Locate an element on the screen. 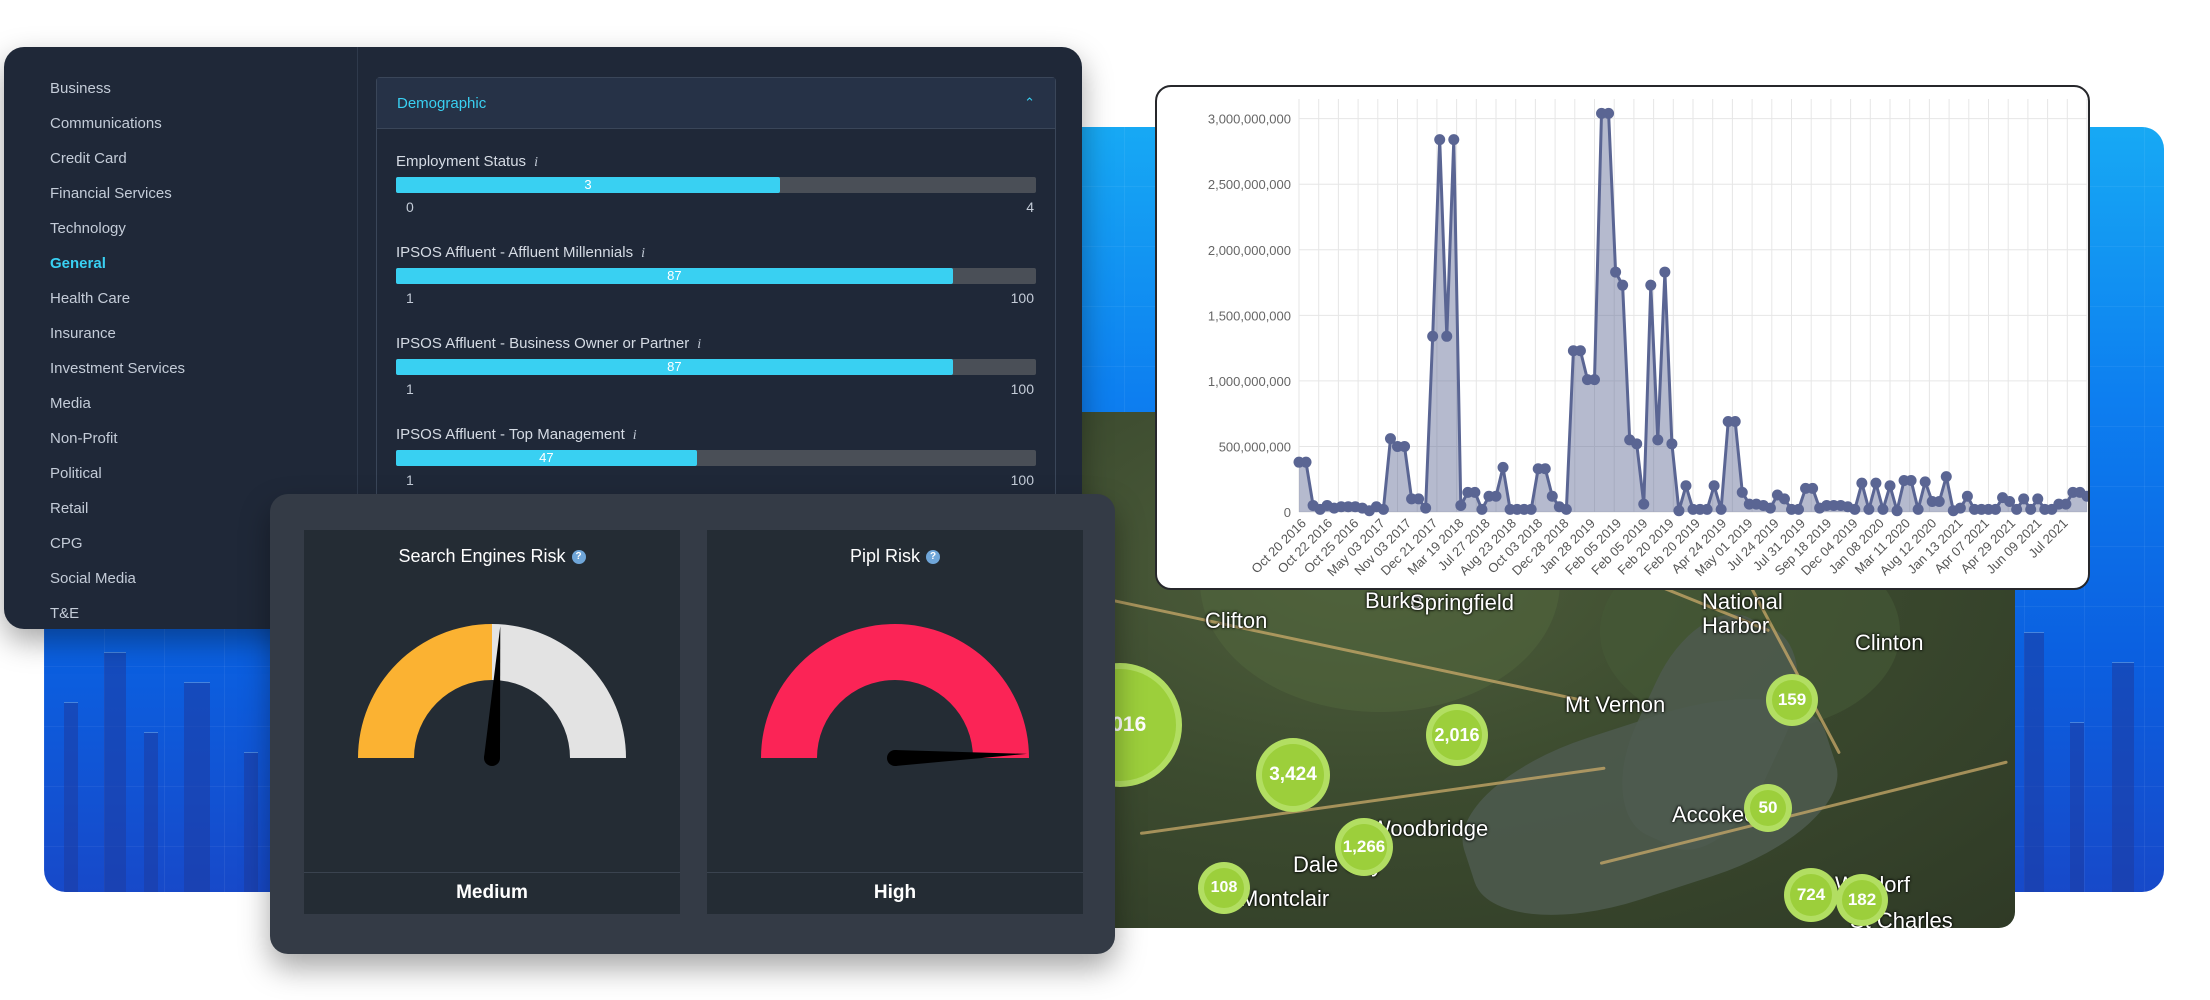 The height and width of the screenshot is (1000, 2210). sidebar-item: Technology is located at coordinates (88, 228).